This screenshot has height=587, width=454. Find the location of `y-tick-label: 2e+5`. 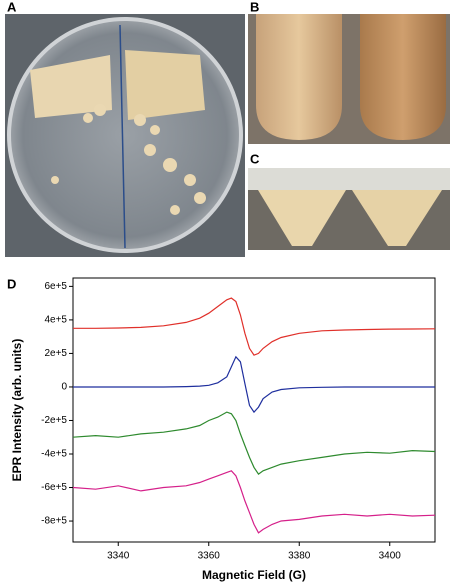

y-tick-label: 2e+5 is located at coordinates (55, 353).